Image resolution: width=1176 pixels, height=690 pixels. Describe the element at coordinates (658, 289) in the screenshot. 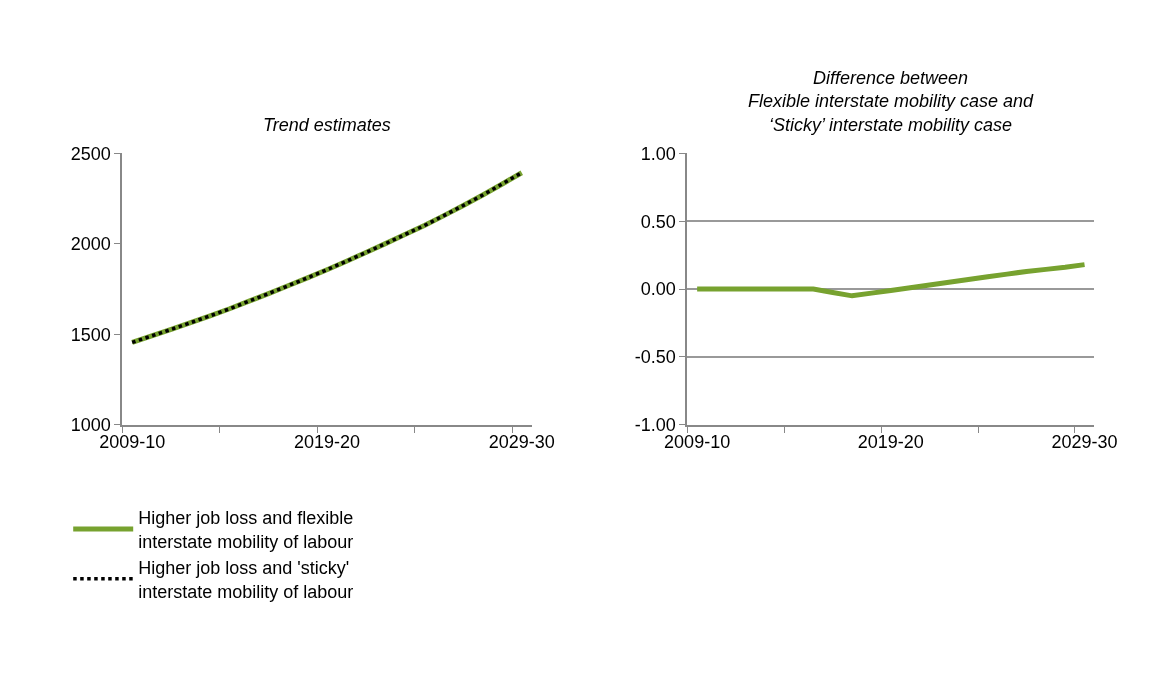

I see `y-tick-label: 0.00` at that location.